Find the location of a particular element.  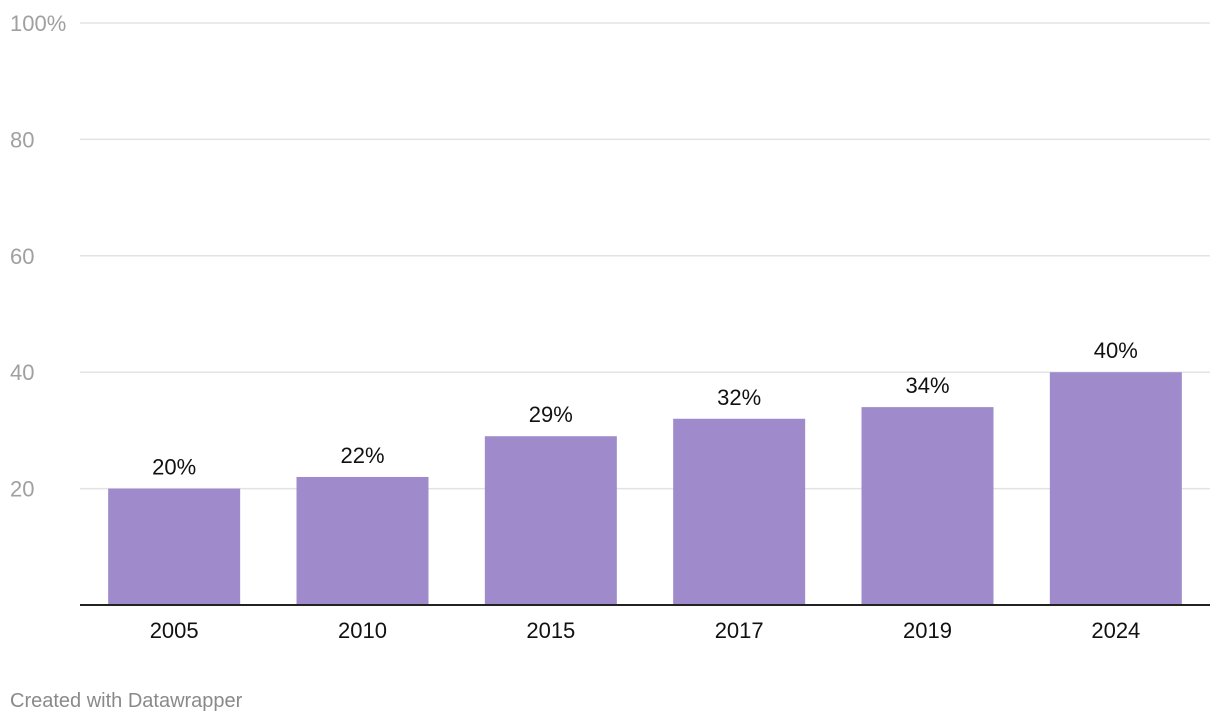

y-tick-label: 80 is located at coordinates (22, 139).